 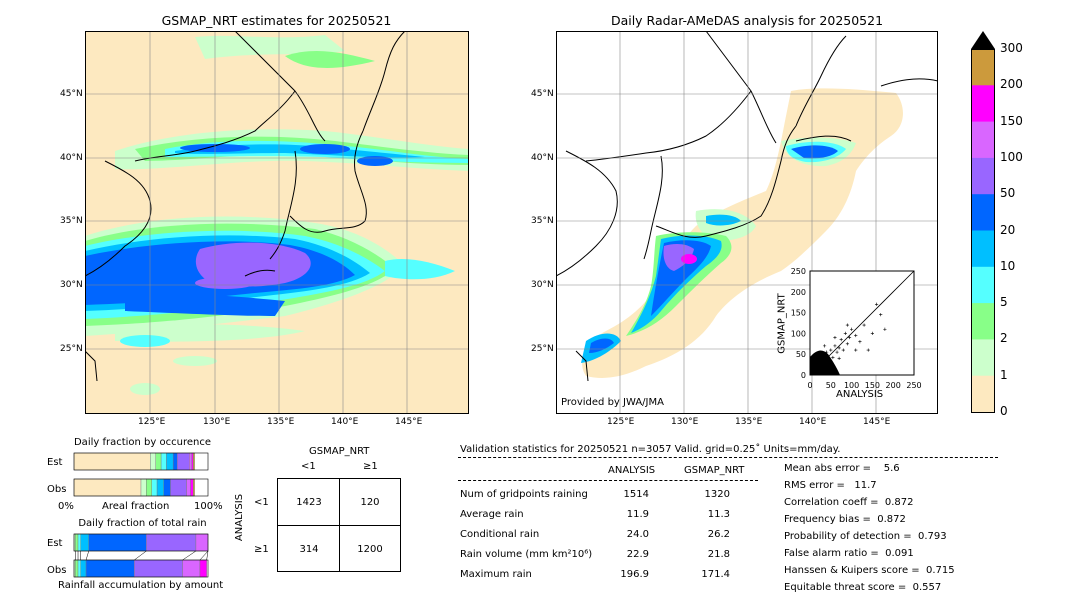 I want to click on contingency-title: GSMAP_NRT, so click(x=339, y=451).